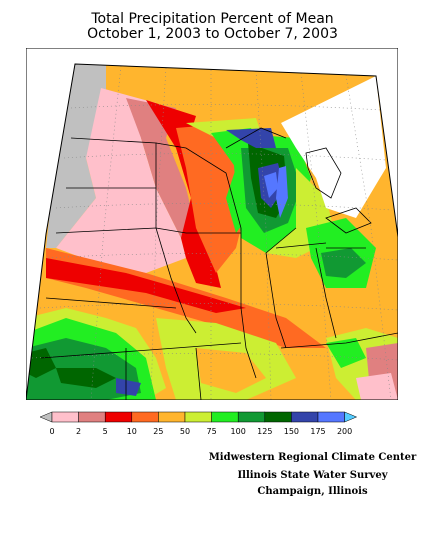 The image size is (425, 550). What do you see at coordinates (212, 19) in the screenshot?
I see `map-title: Total Precipitation Percent of Mean` at bounding box center [212, 19].